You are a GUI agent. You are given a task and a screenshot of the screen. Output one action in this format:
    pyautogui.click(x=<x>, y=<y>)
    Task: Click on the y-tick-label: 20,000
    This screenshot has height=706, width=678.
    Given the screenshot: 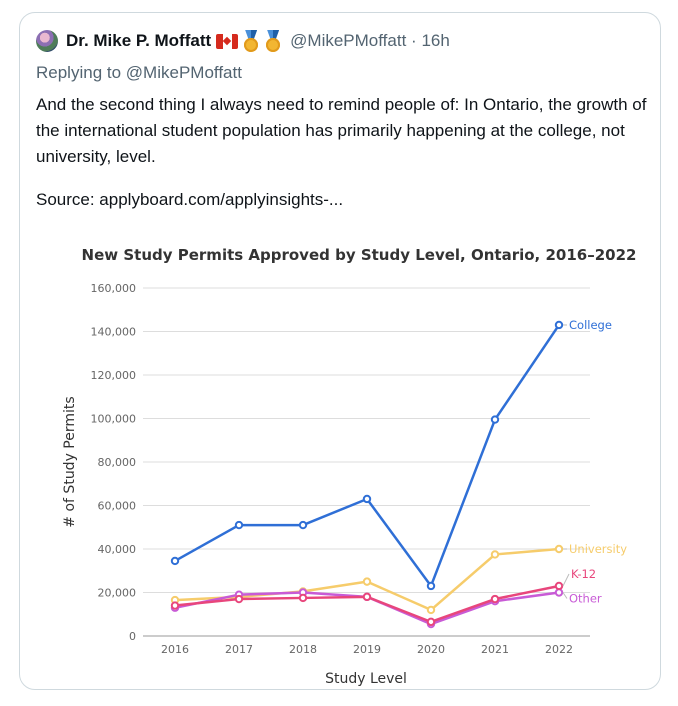 What is the action you would take?
    pyautogui.click(x=117, y=593)
    